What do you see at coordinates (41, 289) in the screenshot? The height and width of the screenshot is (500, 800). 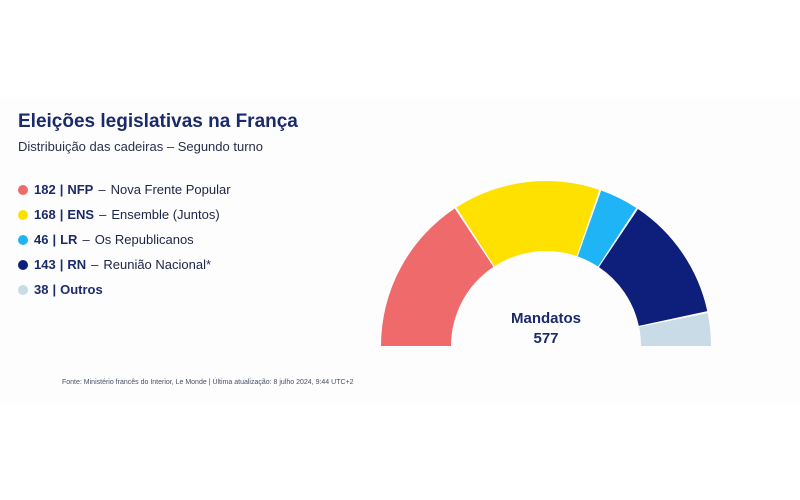 I see `legend-value: 38` at bounding box center [41, 289].